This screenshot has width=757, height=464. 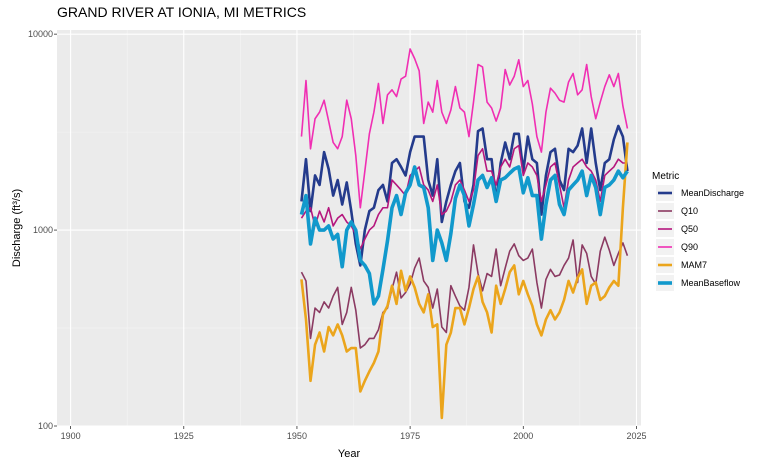 I want to click on x-tick-label: 1925, so click(x=184, y=436).